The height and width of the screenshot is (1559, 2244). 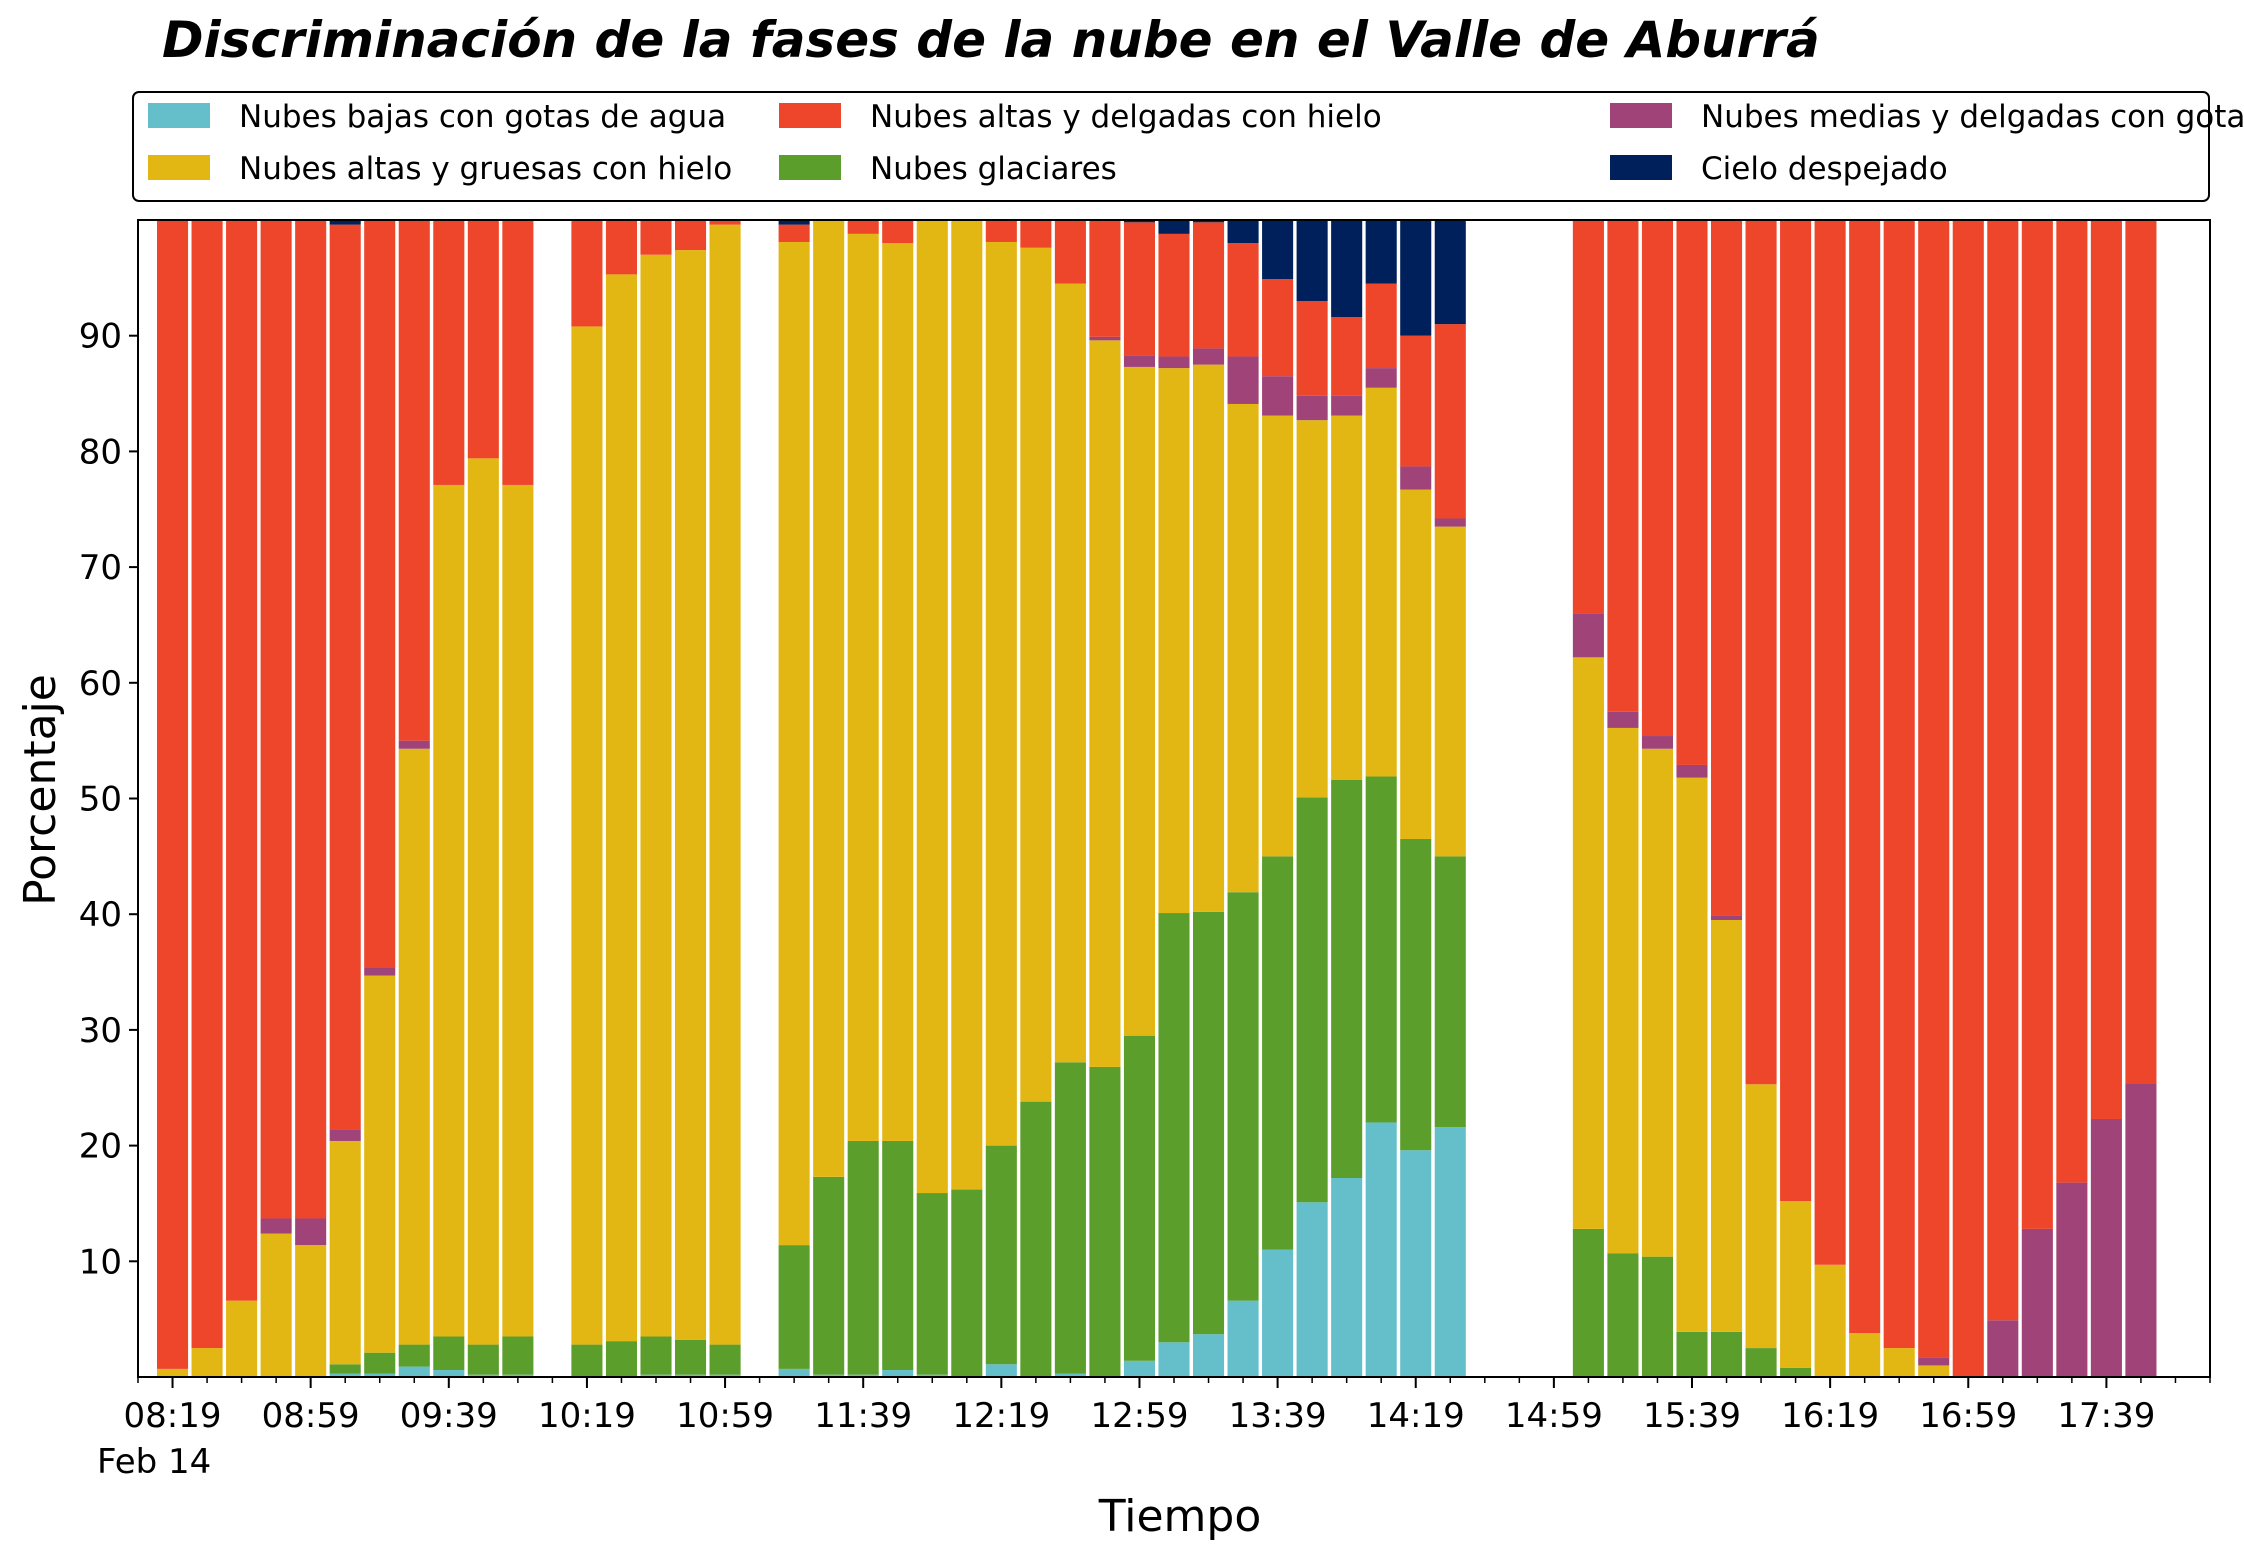 I want to click on x-tick-label: 17:39, so click(x=2106, y=1416).